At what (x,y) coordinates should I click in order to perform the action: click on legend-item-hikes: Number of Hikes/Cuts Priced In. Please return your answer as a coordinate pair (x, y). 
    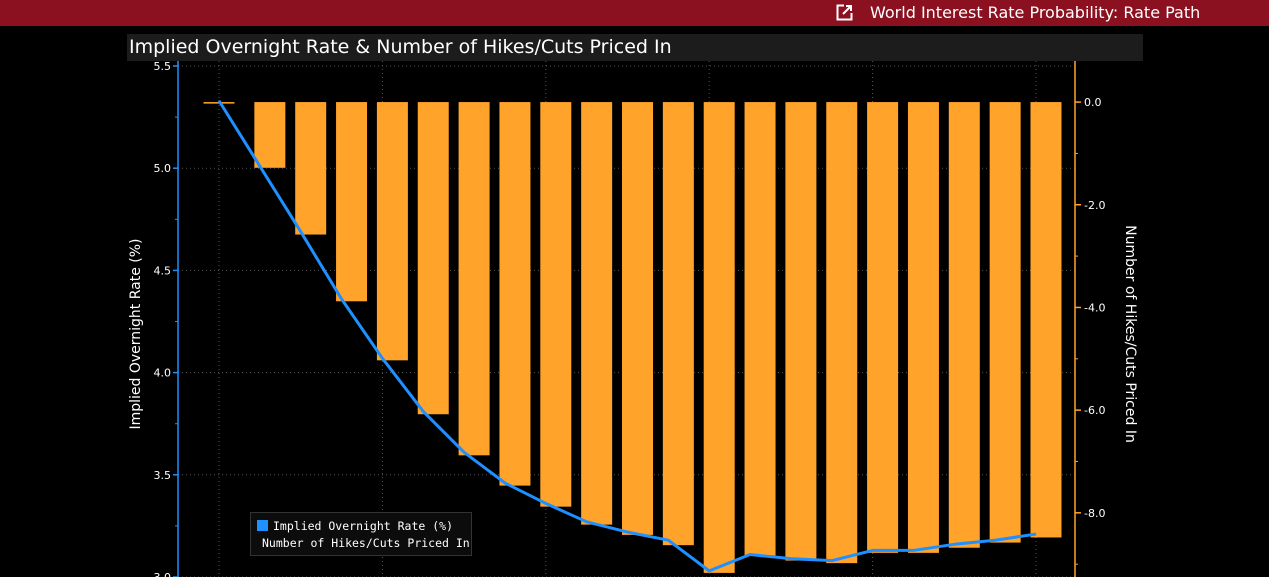
    Looking at the image, I should click on (363, 542).